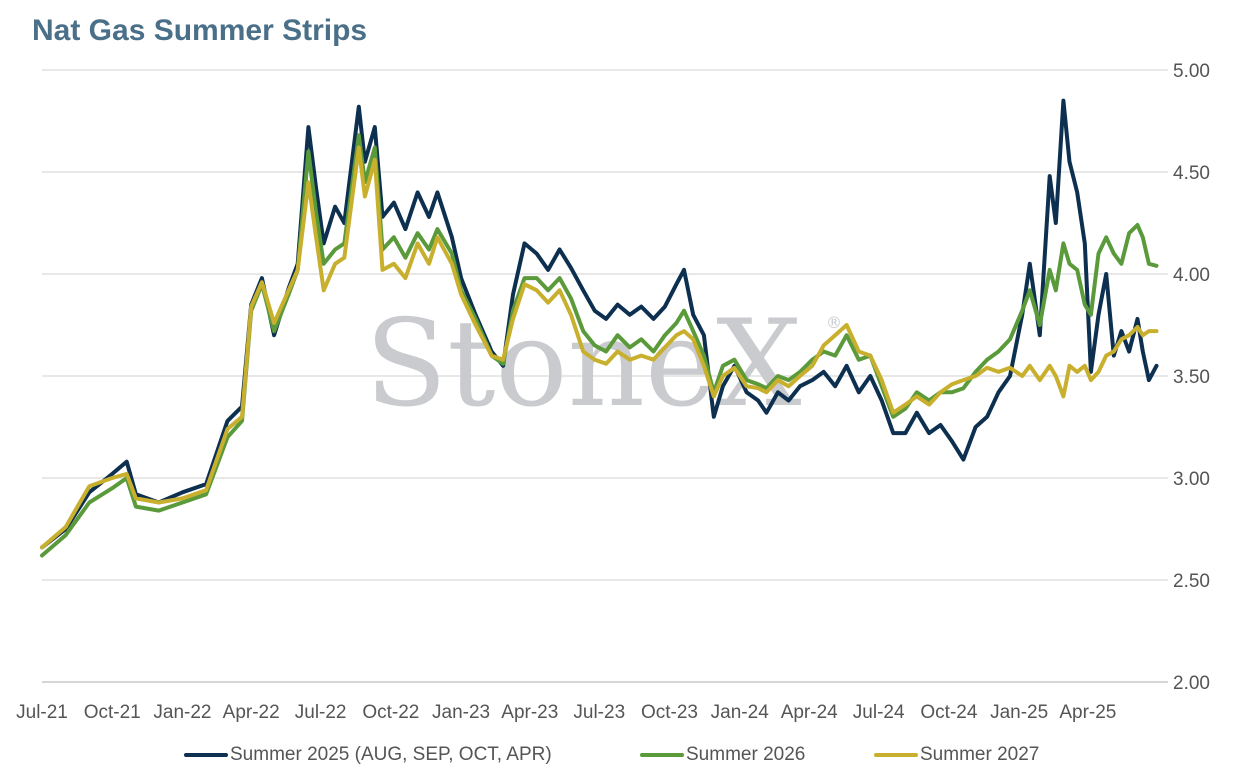  I want to click on legend-item-summer-2026: Summer 2026, so click(722, 755).